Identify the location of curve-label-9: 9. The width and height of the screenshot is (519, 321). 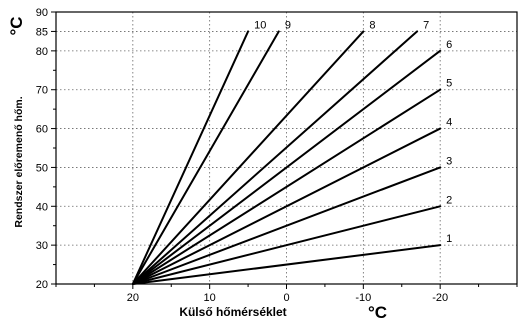
(288, 25).